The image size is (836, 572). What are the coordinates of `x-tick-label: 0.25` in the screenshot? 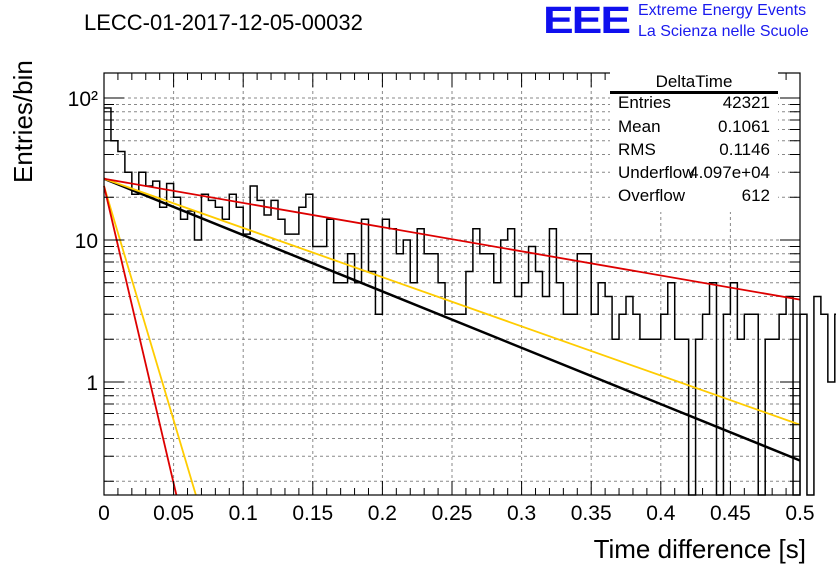 It's located at (452, 513).